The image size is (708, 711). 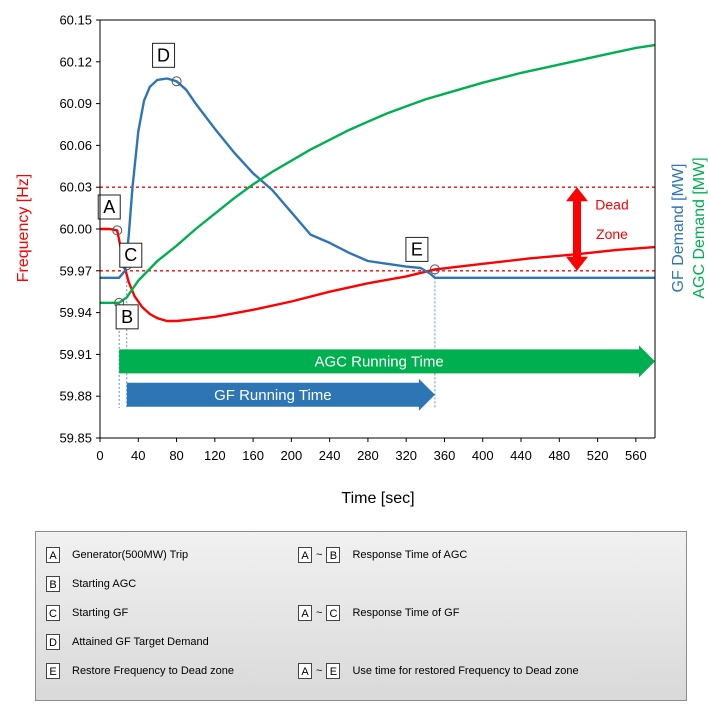 What do you see at coordinates (273, 395) in the screenshot?
I see `running-time-label: GF Running Time` at bounding box center [273, 395].